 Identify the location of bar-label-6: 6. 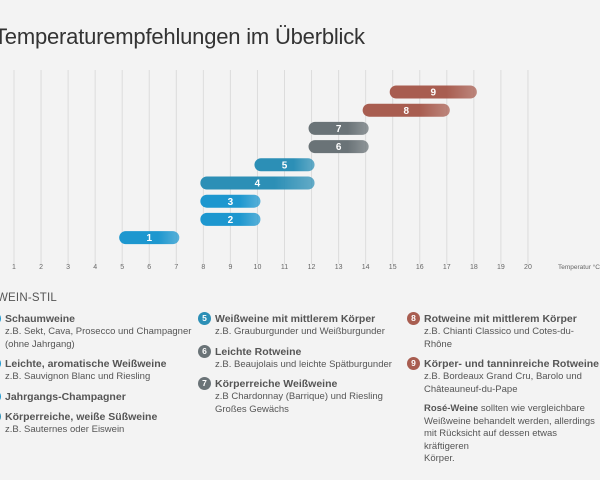
(339, 147).